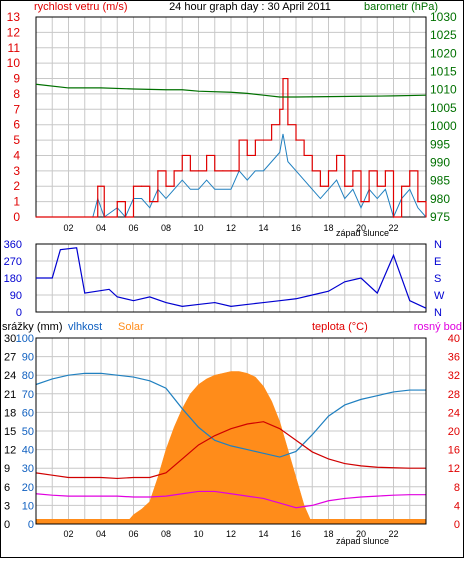 This screenshot has height=566, width=464. What do you see at coordinates (443, 126) in the screenshot?
I see `y2-tick-label: 1000` at bounding box center [443, 126].